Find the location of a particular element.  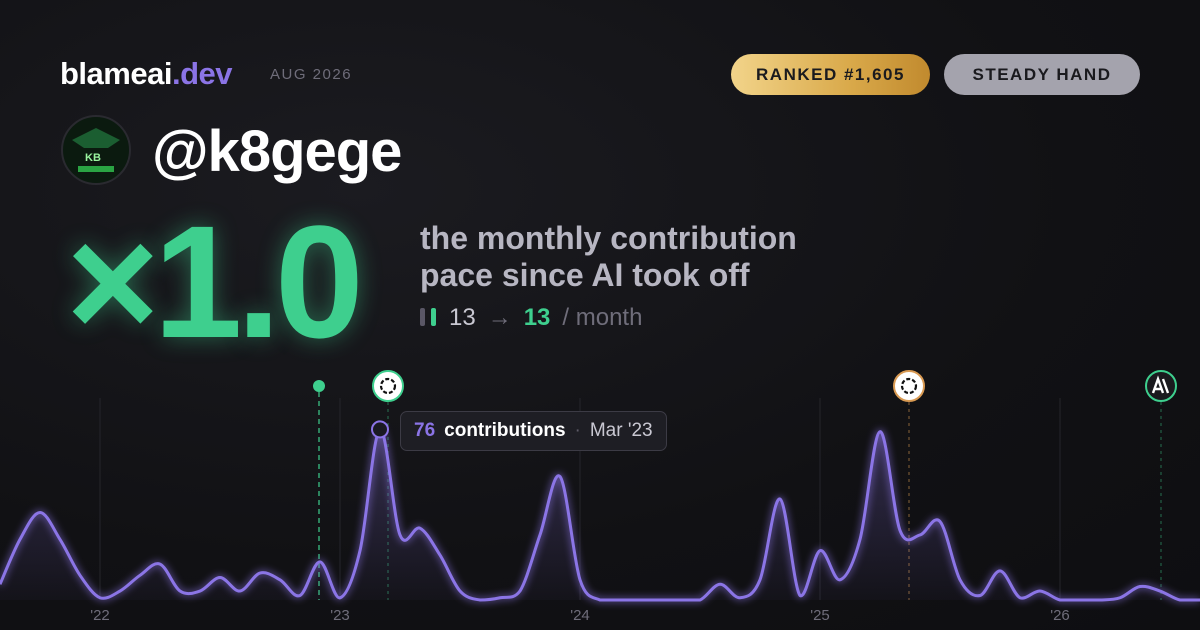

style-badge: STEADY HAND is located at coordinates (1042, 74).